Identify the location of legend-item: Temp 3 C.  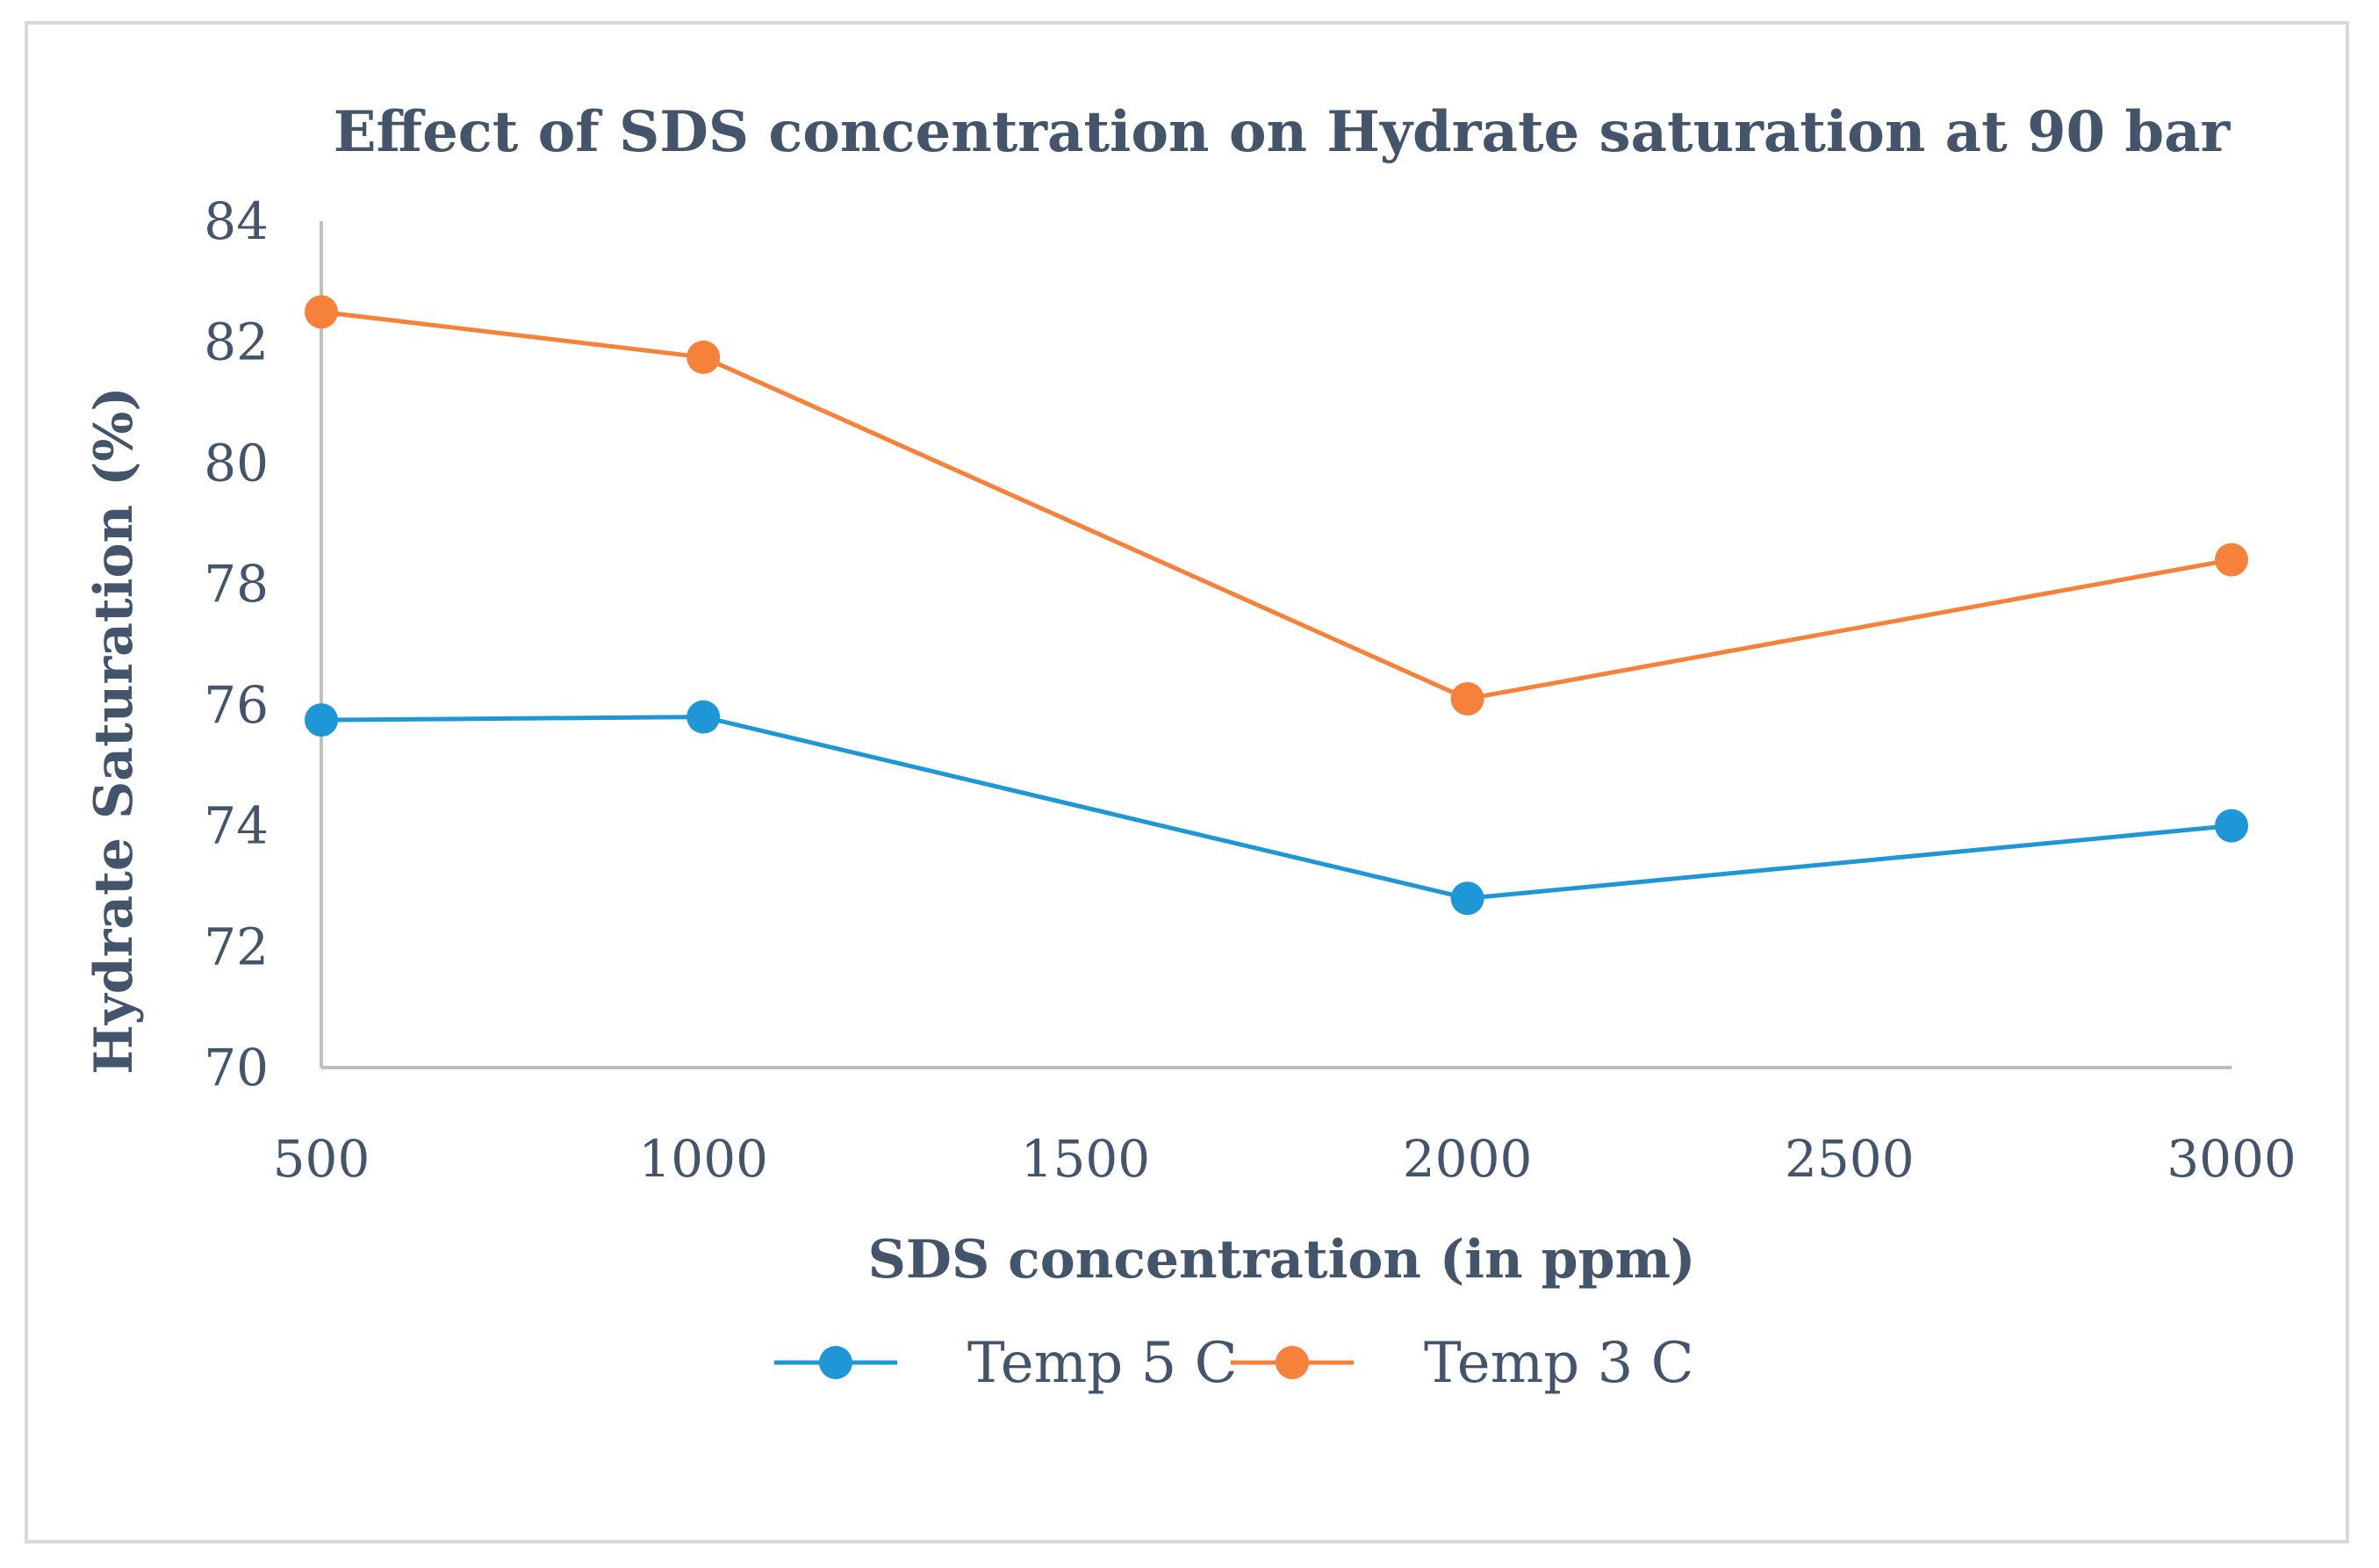
(1462, 1363).